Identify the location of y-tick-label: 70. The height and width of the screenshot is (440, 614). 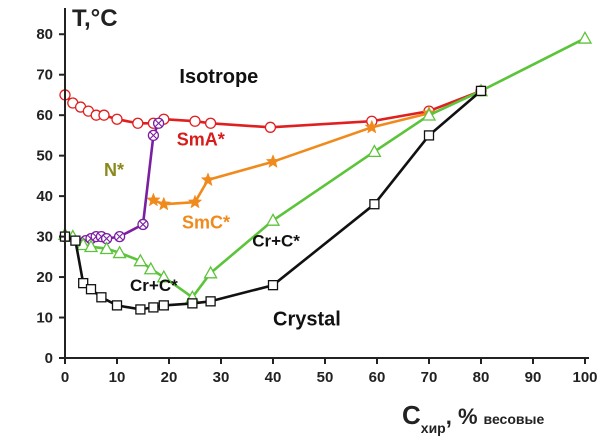
(44, 75).